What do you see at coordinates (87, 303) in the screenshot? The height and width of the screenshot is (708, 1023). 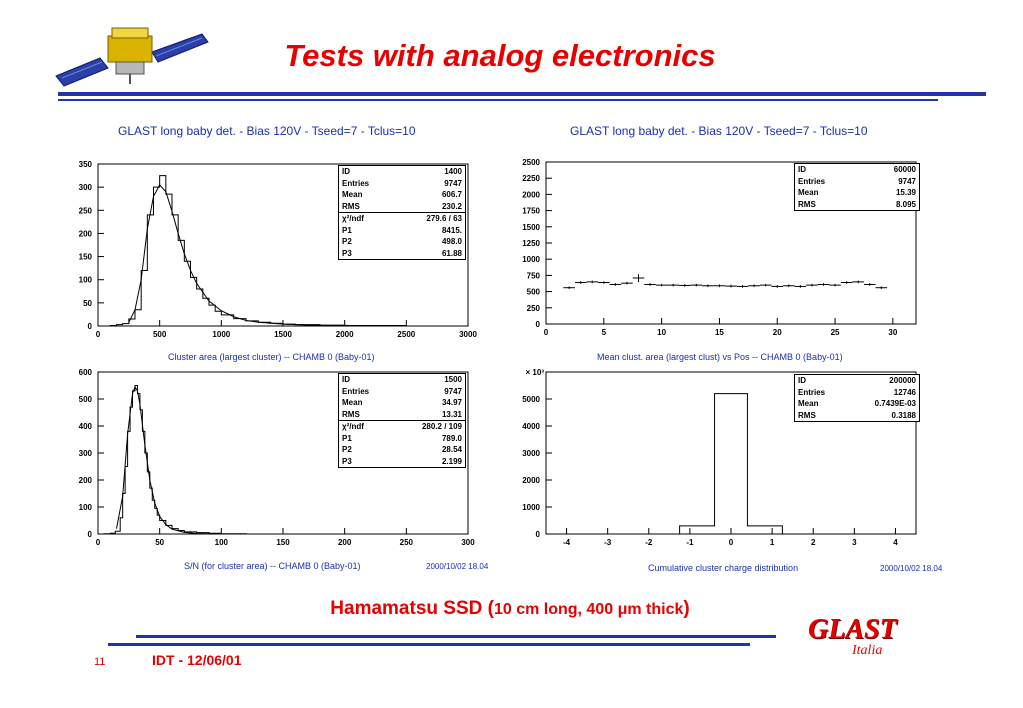 I see `y-tick-label: 50` at bounding box center [87, 303].